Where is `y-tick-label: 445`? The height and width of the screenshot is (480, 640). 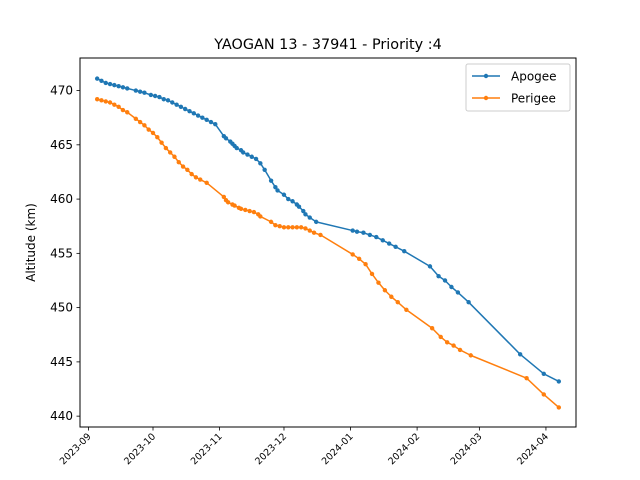
y-tick-label: 445 is located at coordinates (61, 362).